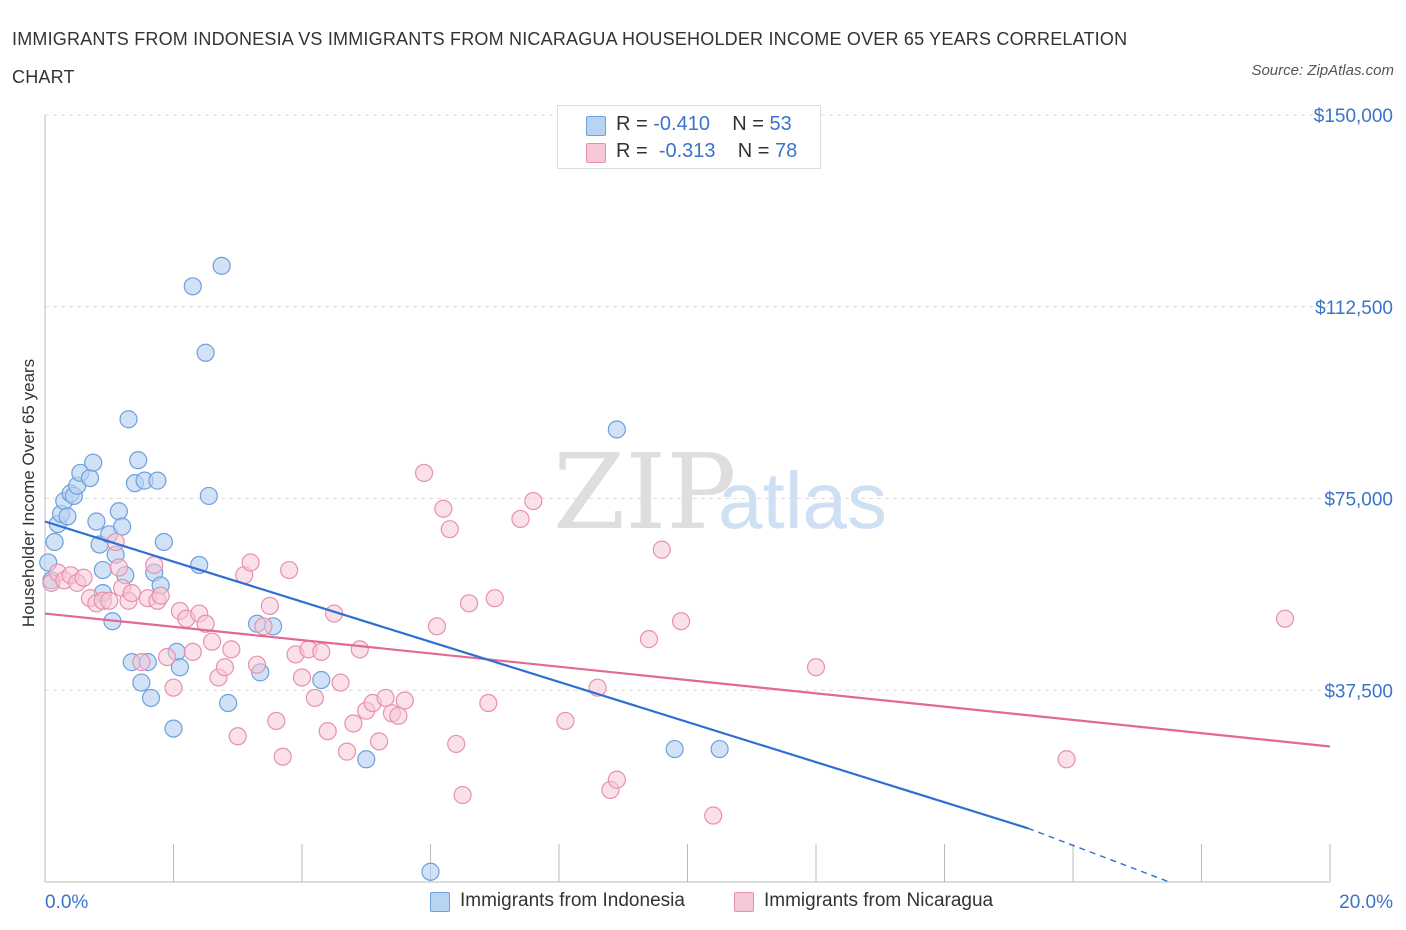 This screenshot has height=930, width=1406. Describe the element at coordinates (596, 153) in the screenshot. I see `legend-swatch-pink` at that location.